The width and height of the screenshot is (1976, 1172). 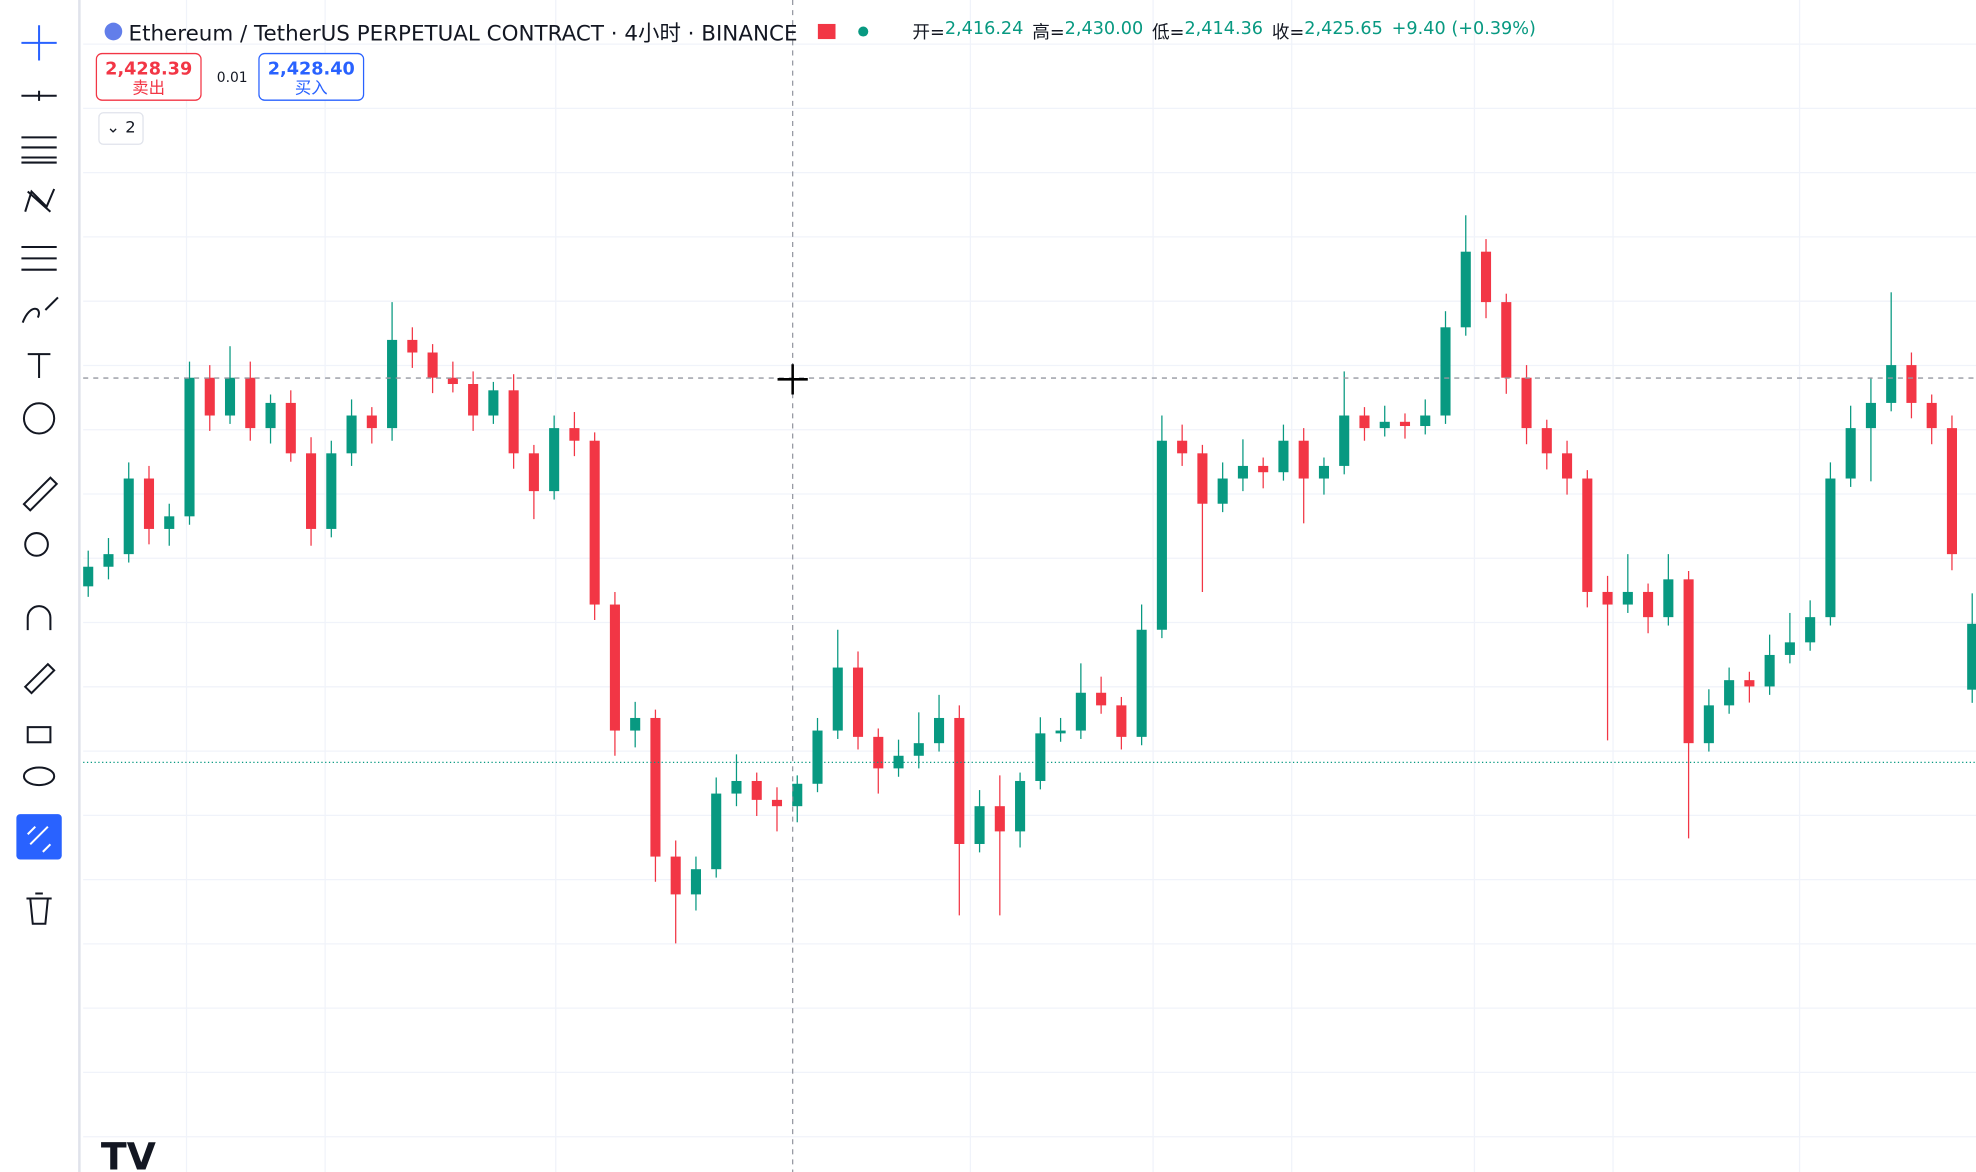 I want to click on indicators-toggle: ⌄ 2, so click(x=121, y=128).